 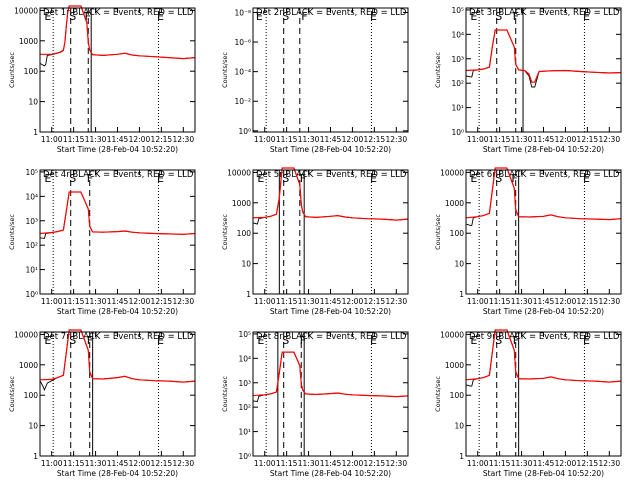 I want to click on y-tick-label: 1, so click(x=35, y=132).